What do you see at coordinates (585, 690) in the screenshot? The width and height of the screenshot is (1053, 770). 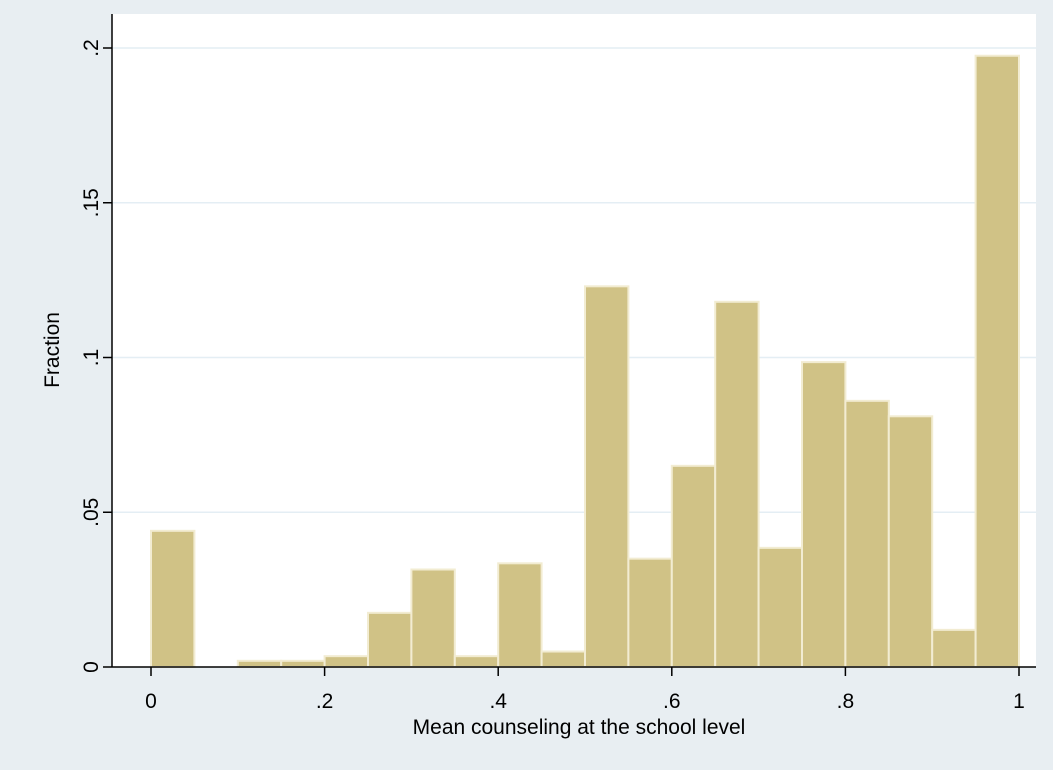 I see `x-axis-ticks: 0 .2 .4 .6 .8 1` at bounding box center [585, 690].